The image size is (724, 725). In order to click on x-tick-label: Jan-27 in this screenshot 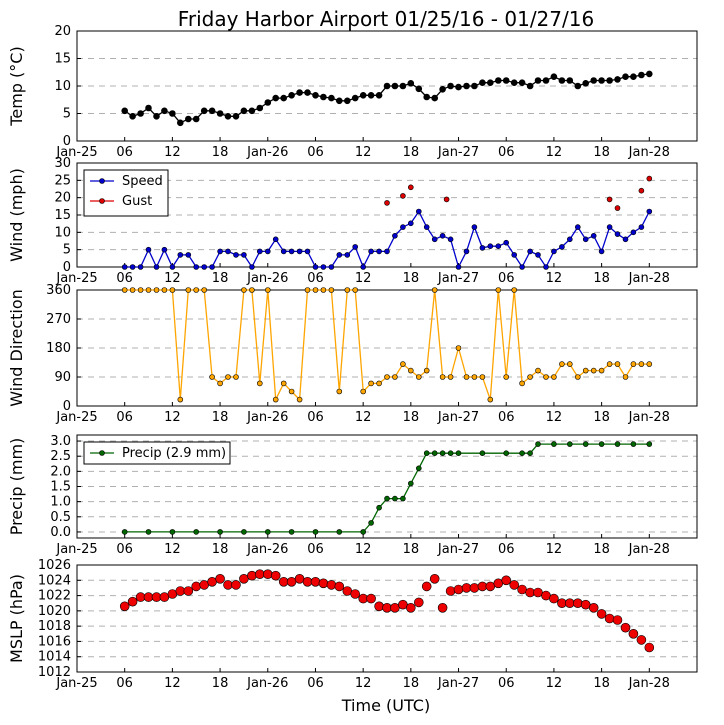, I will do `click(458, 683)`.